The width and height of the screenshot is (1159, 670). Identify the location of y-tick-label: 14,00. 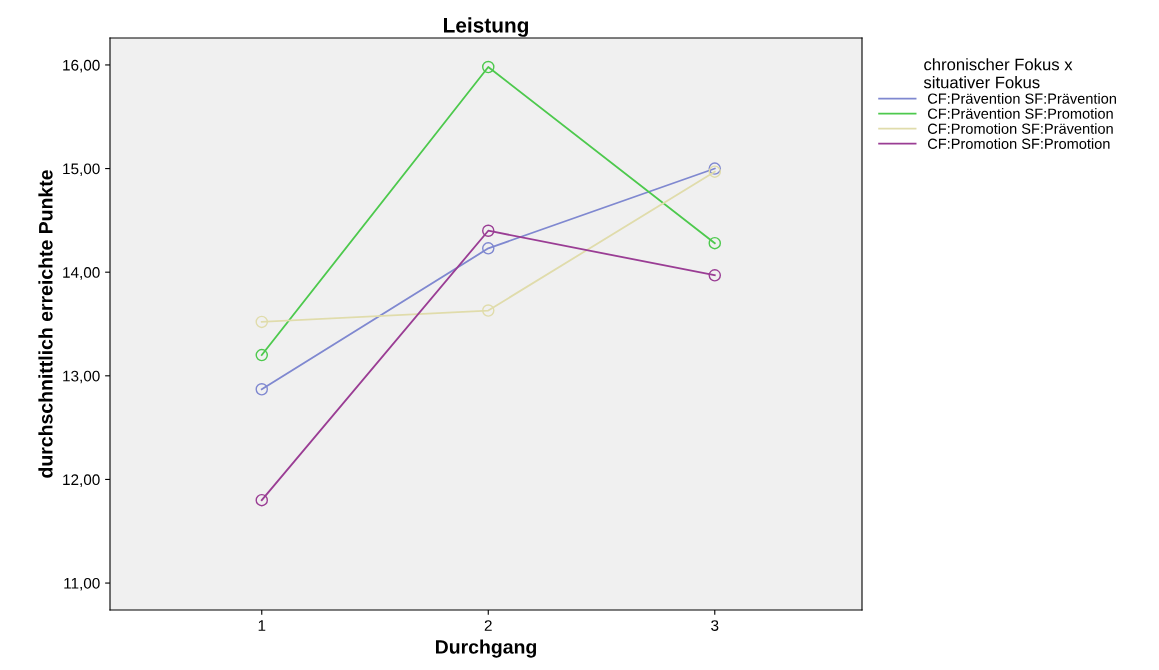
(81, 273).